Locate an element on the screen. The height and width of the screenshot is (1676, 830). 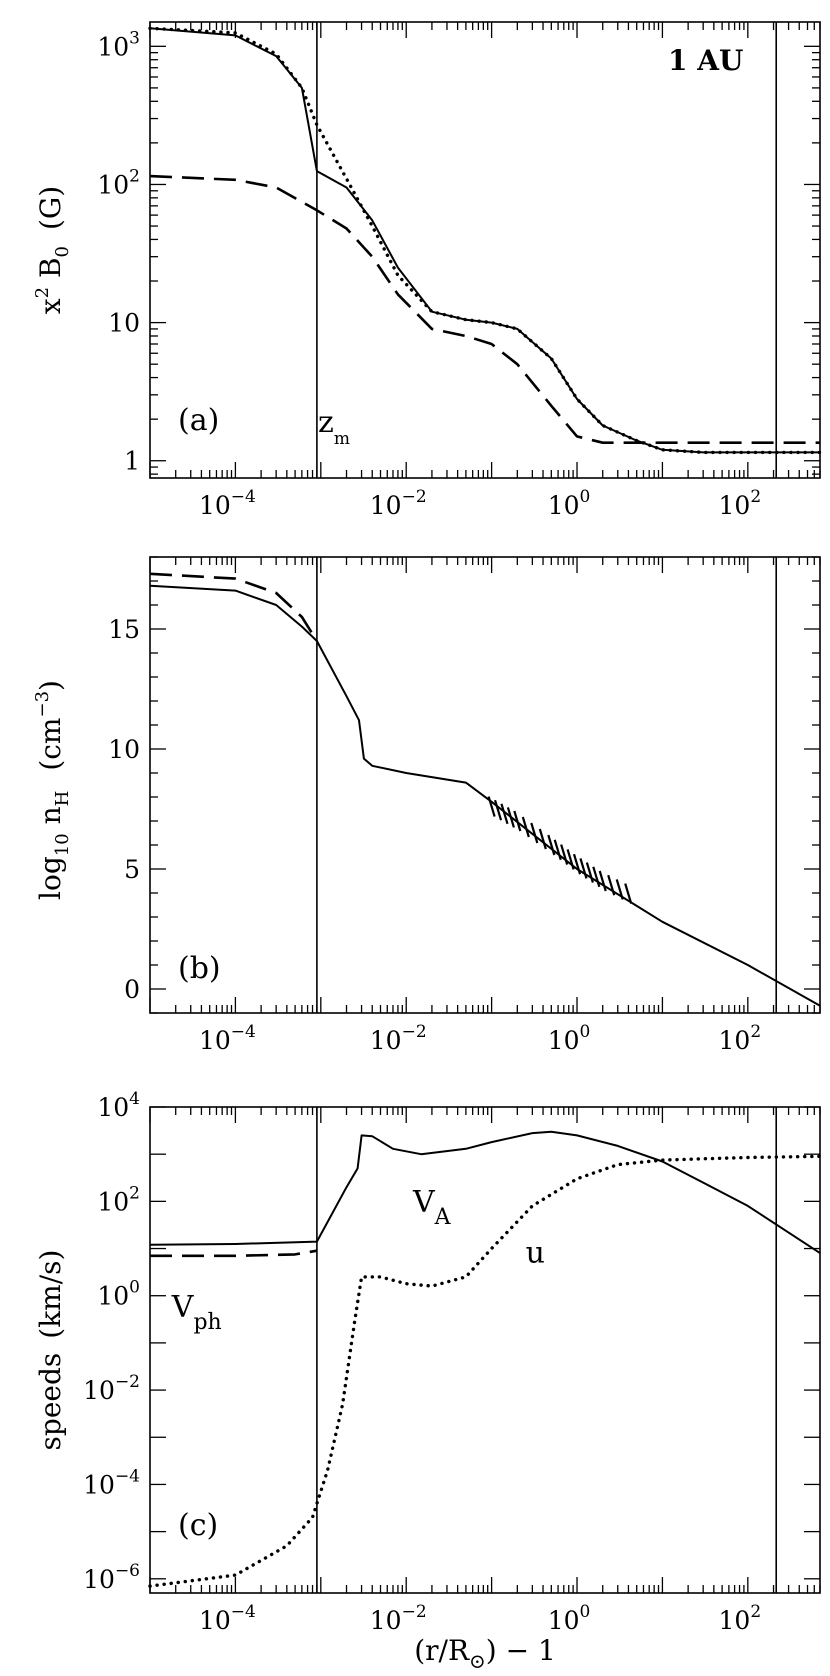
panel-b-series-2-hatch is located at coordinates (560, 850).